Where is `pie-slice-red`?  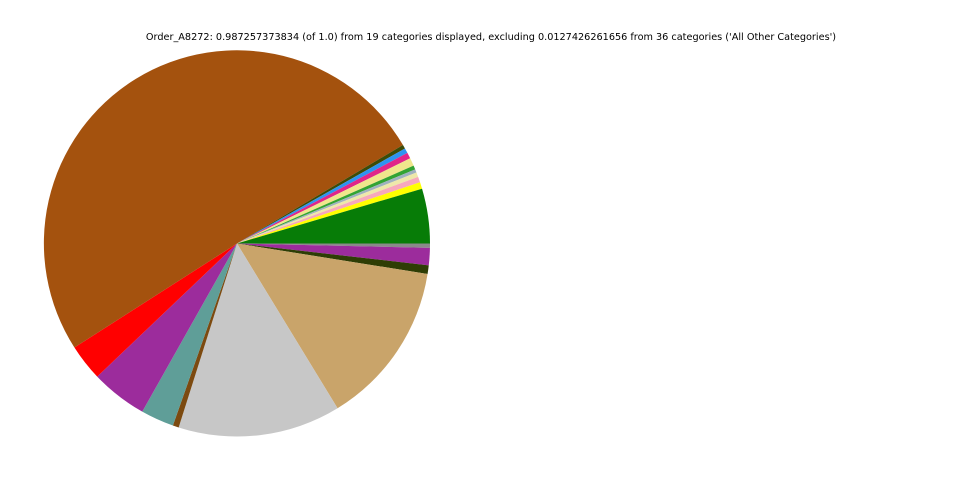 pie-slice-red is located at coordinates (155, 310).